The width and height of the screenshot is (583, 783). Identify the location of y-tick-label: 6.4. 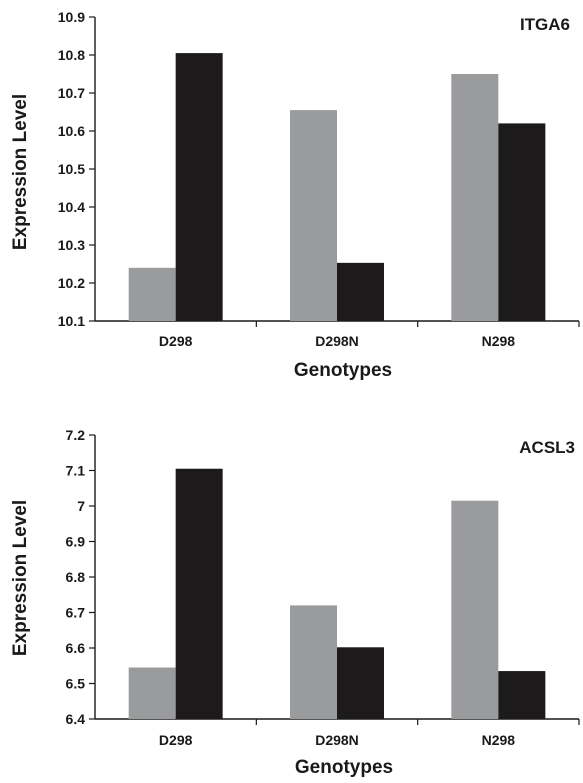
(76, 719).